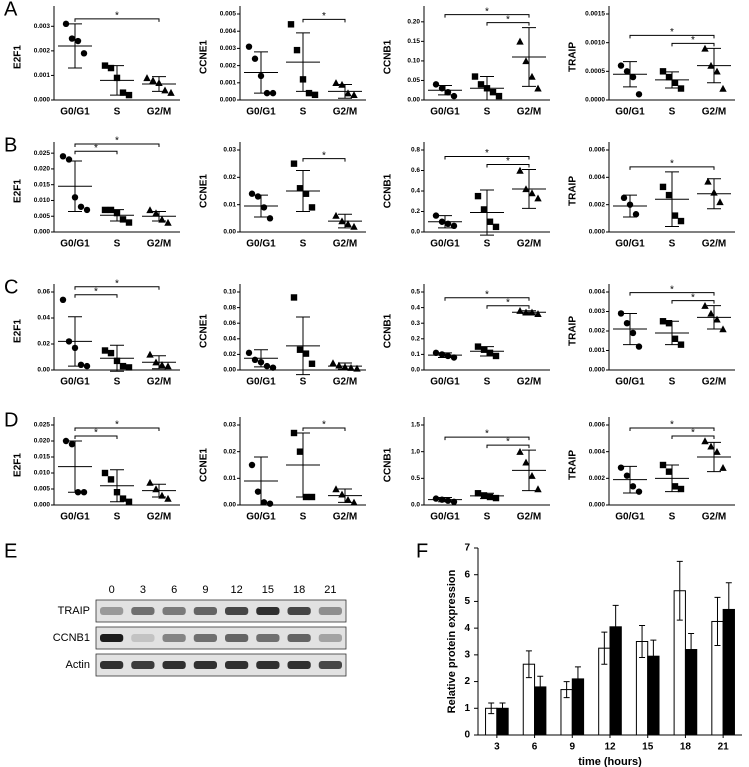  I want to click on y-axis-label: E2F1, so click(18, 465).